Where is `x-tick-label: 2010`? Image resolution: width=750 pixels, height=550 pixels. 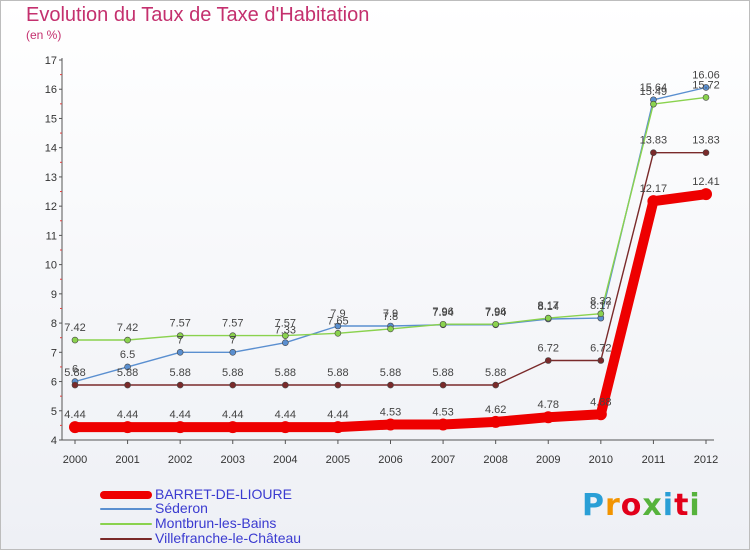 x-tick-label: 2010 is located at coordinates (601, 460).